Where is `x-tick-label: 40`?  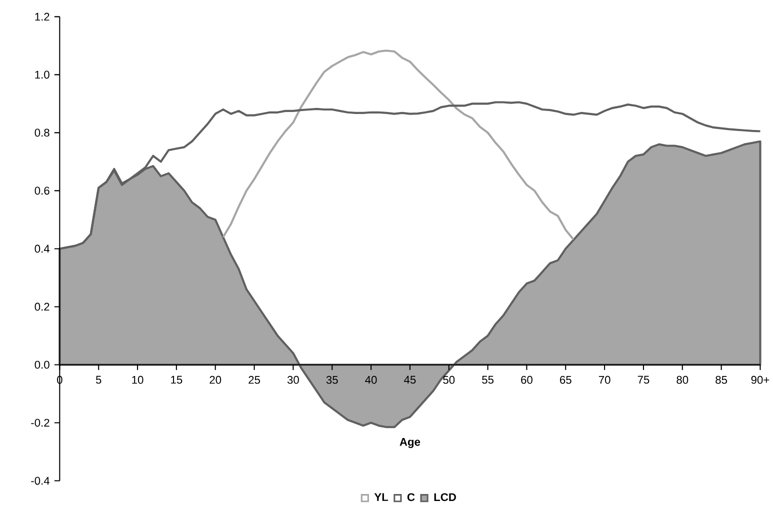
x-tick-label: 40 is located at coordinates (371, 380).